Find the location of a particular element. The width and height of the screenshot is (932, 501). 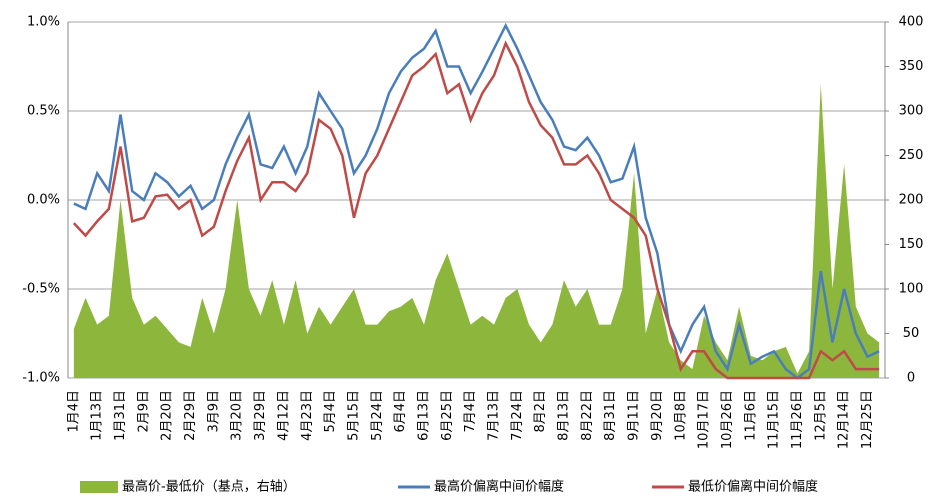

x-tick-label: 7月4日 is located at coordinates (470, 411).